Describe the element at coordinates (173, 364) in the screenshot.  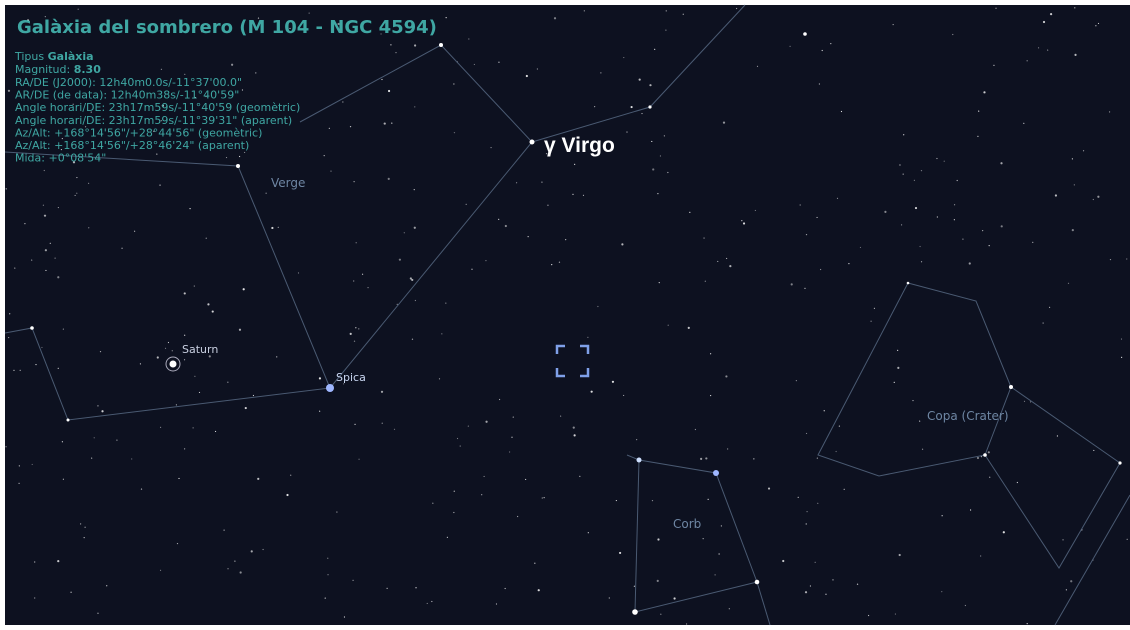
I see `planet-ring` at that location.